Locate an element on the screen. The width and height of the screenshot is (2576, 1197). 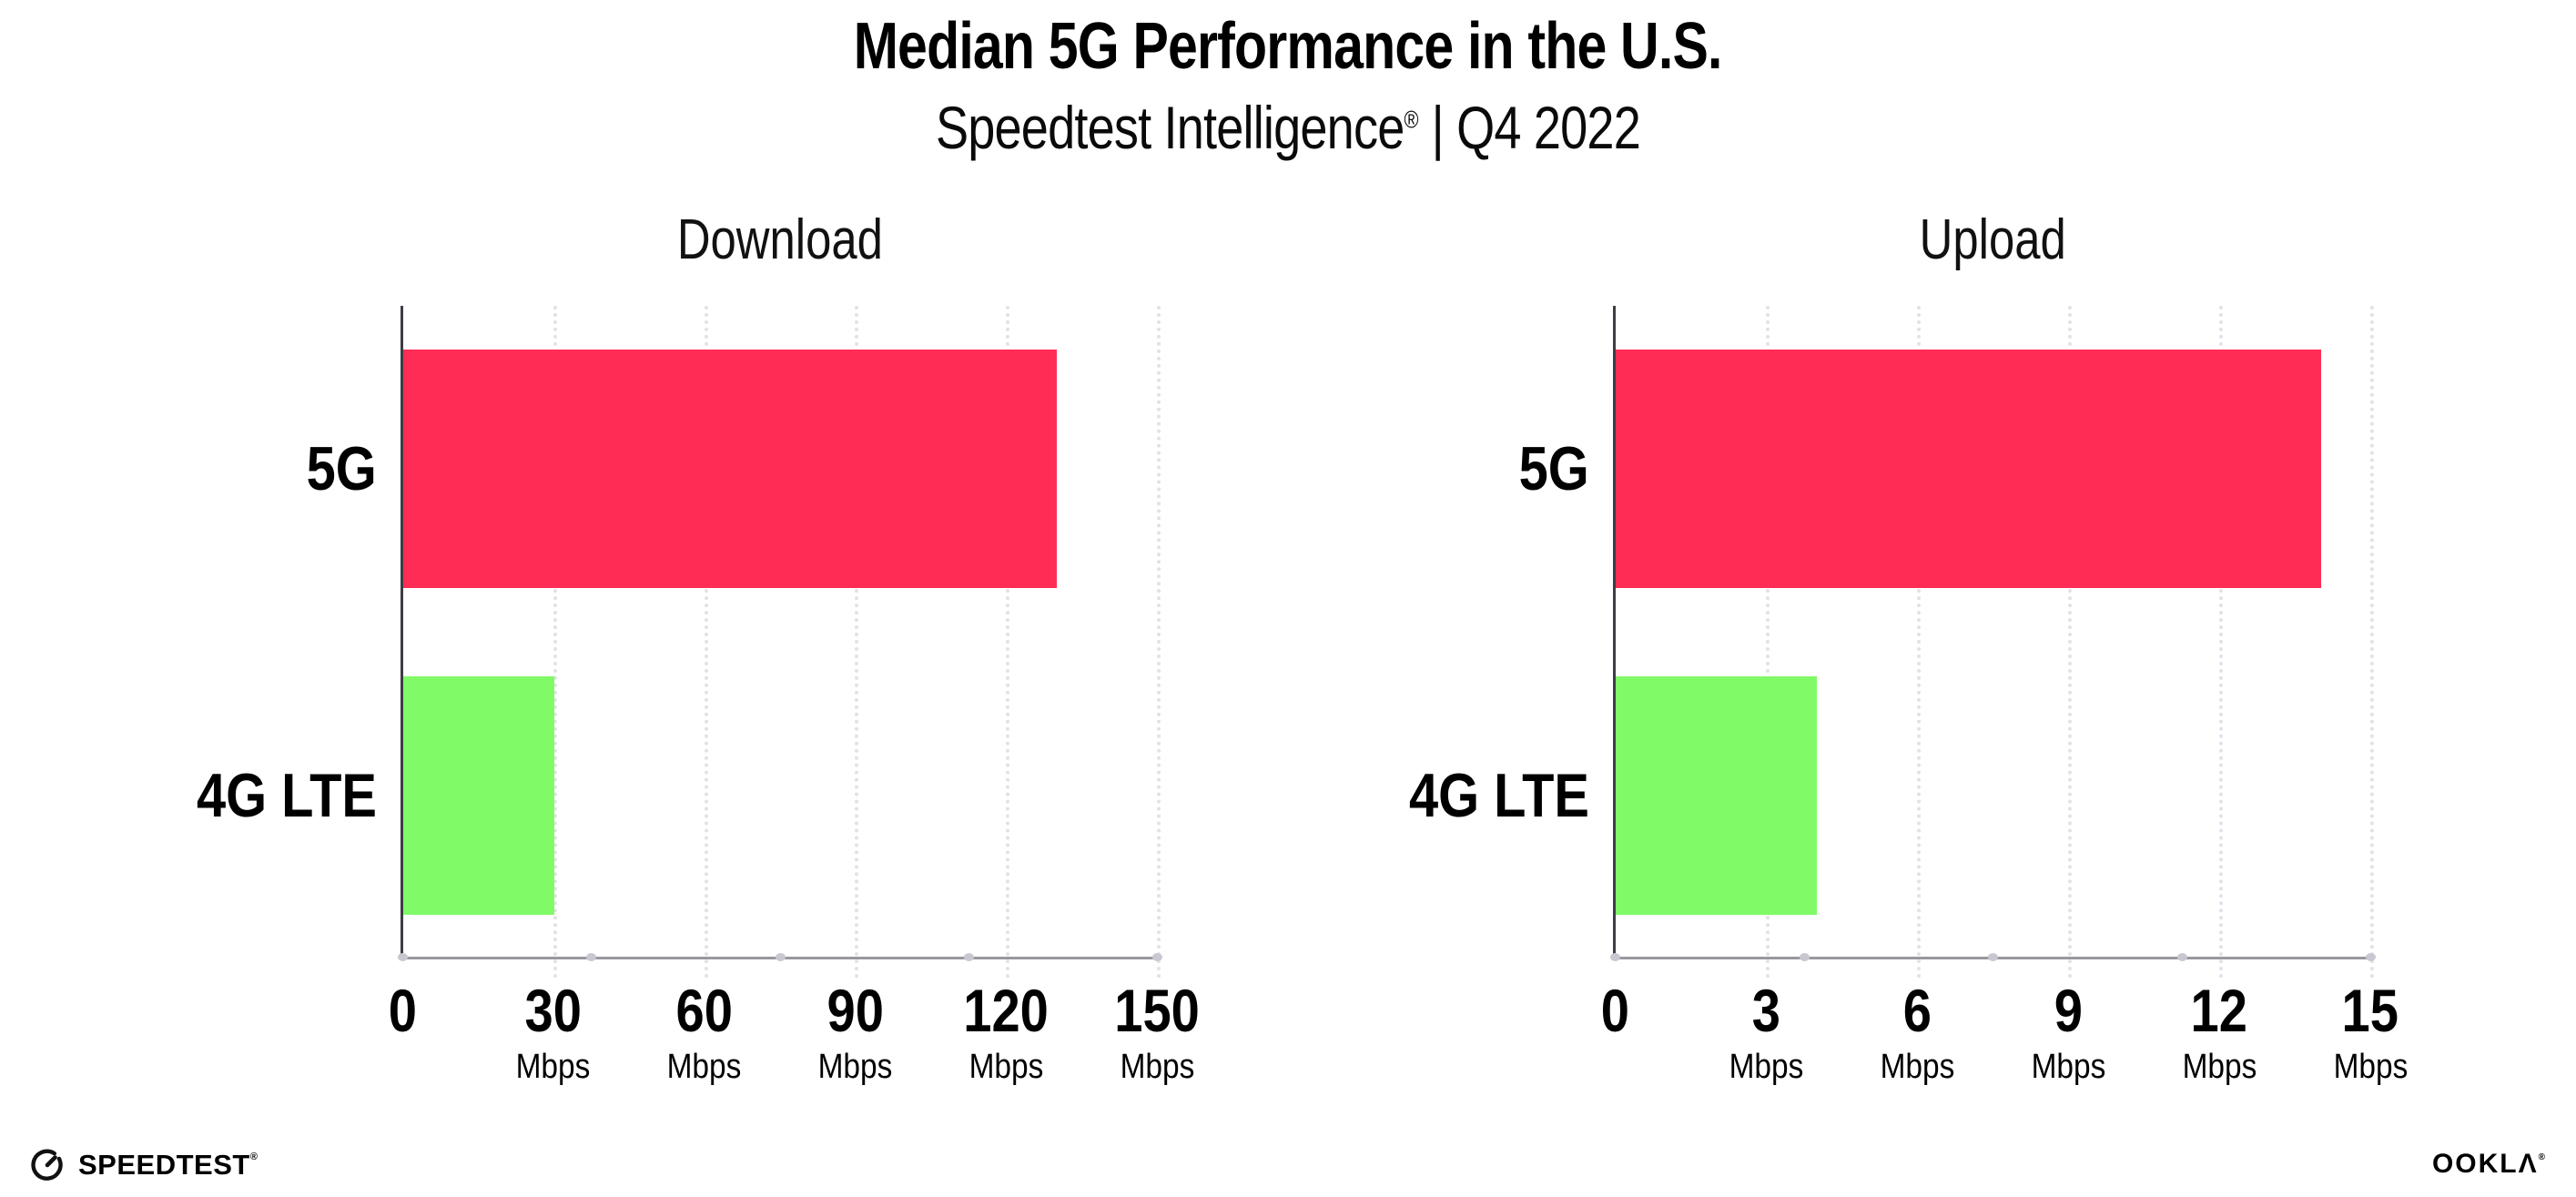
chart-subtitle: Speedtest Intelligence® | Q4 2022 is located at coordinates (1288, 128).